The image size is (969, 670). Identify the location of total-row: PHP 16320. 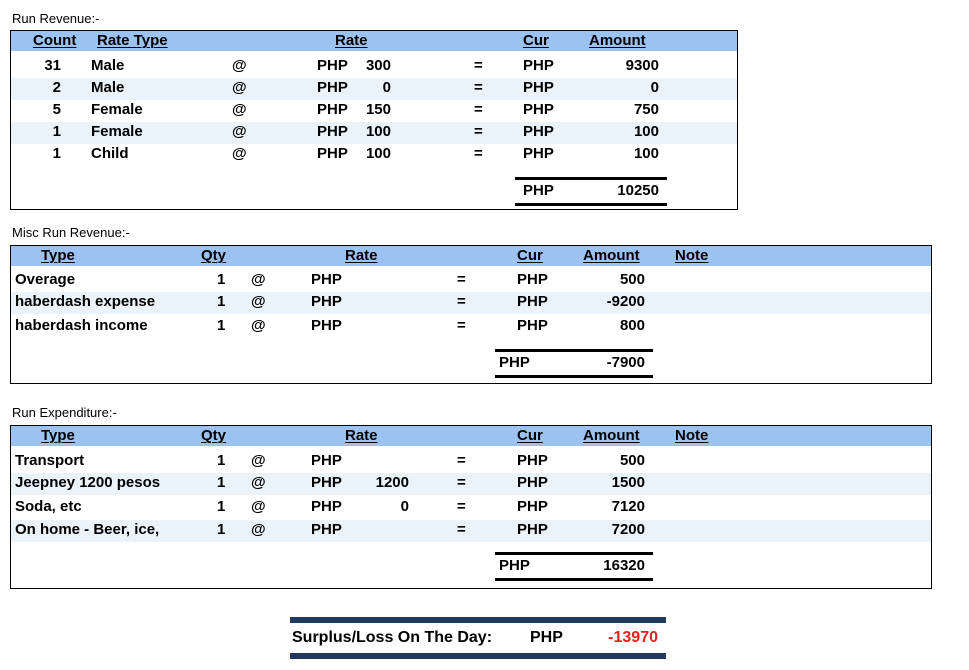
(471, 567).